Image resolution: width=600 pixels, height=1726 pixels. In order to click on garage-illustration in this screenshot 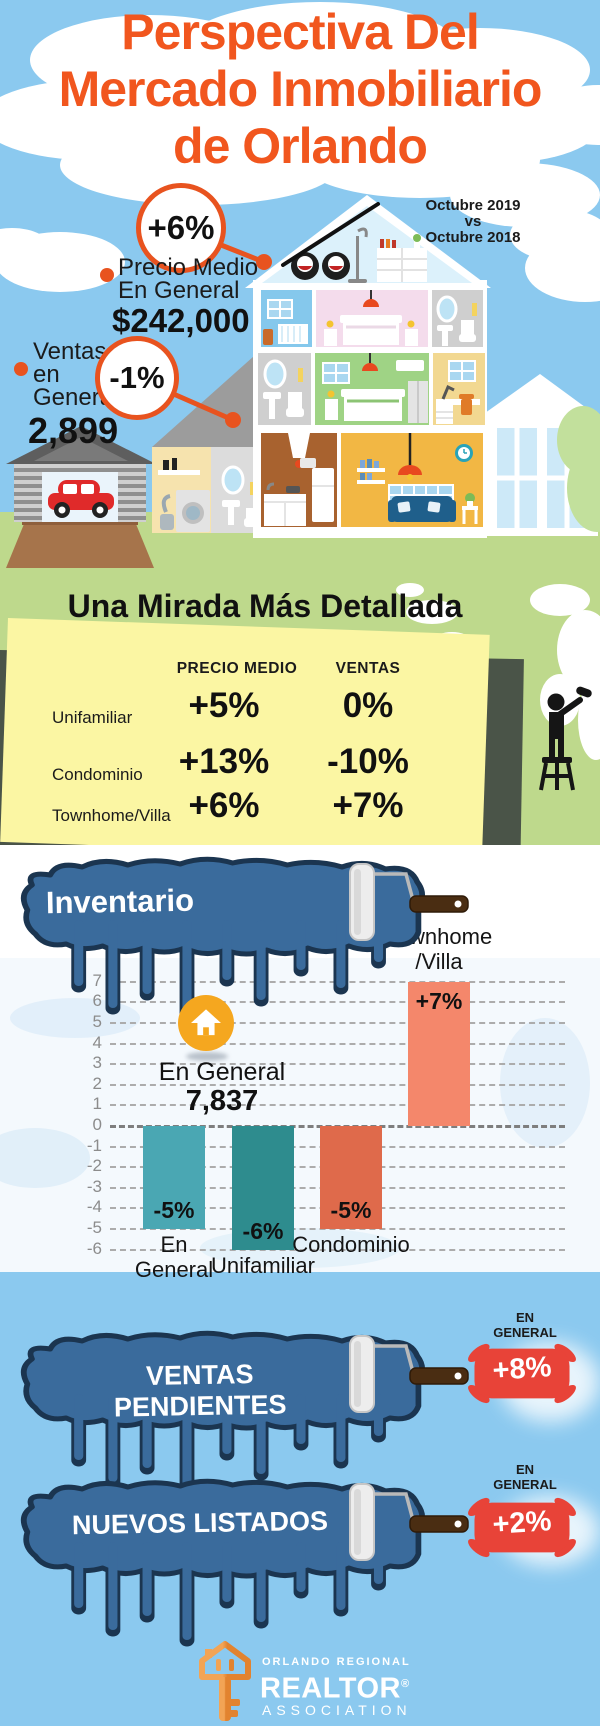, I will do `click(81, 497)`.